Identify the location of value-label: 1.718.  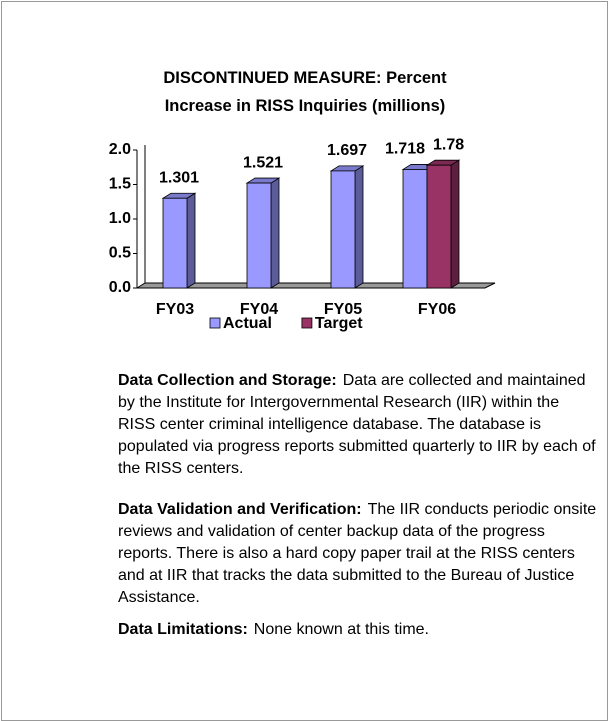
(405, 149).